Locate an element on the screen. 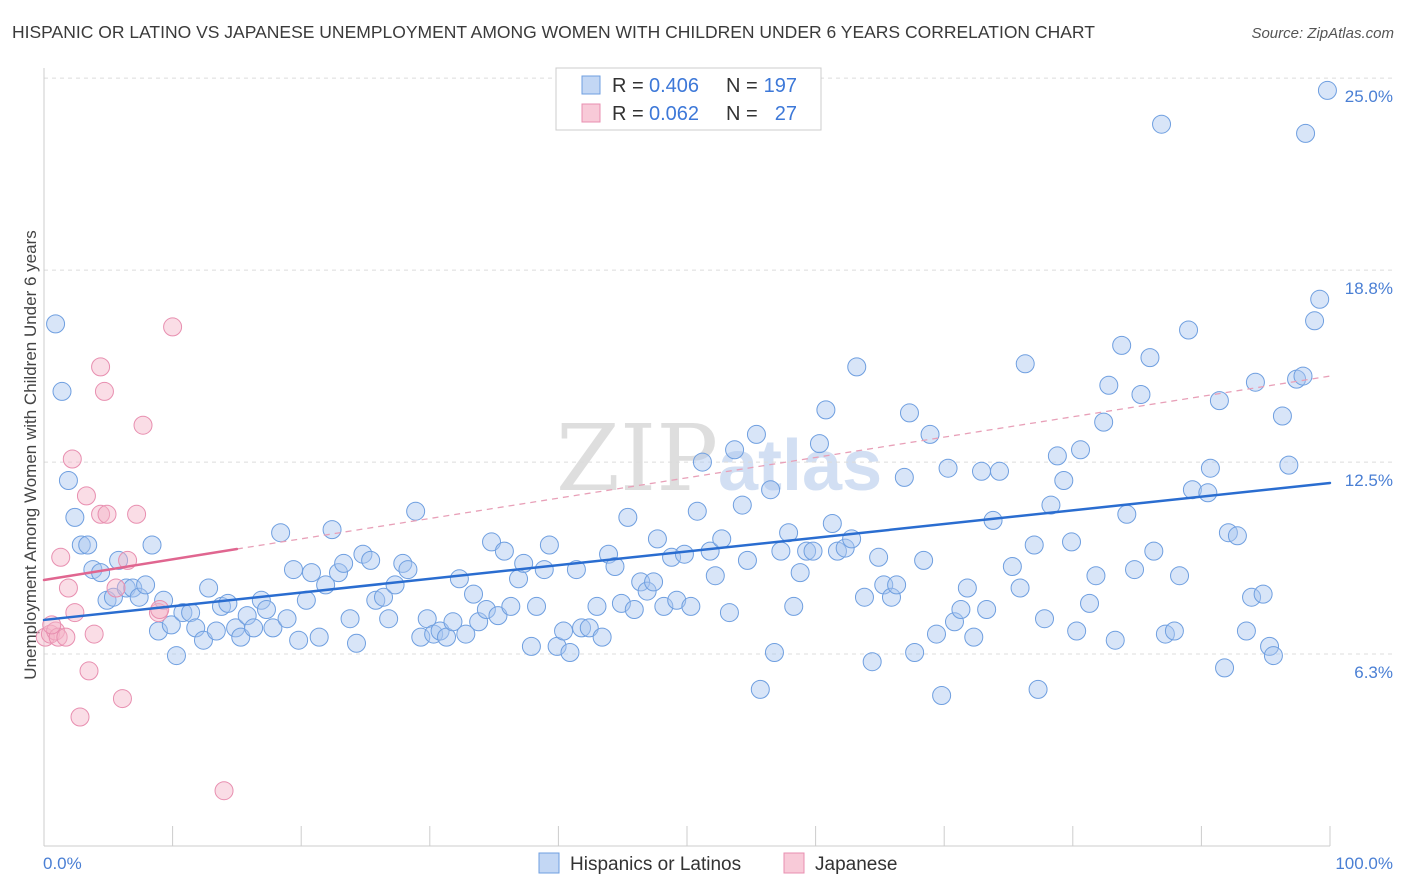 This screenshot has width=1406, height=892. japanese-trend-line is located at coordinates (140, 564).